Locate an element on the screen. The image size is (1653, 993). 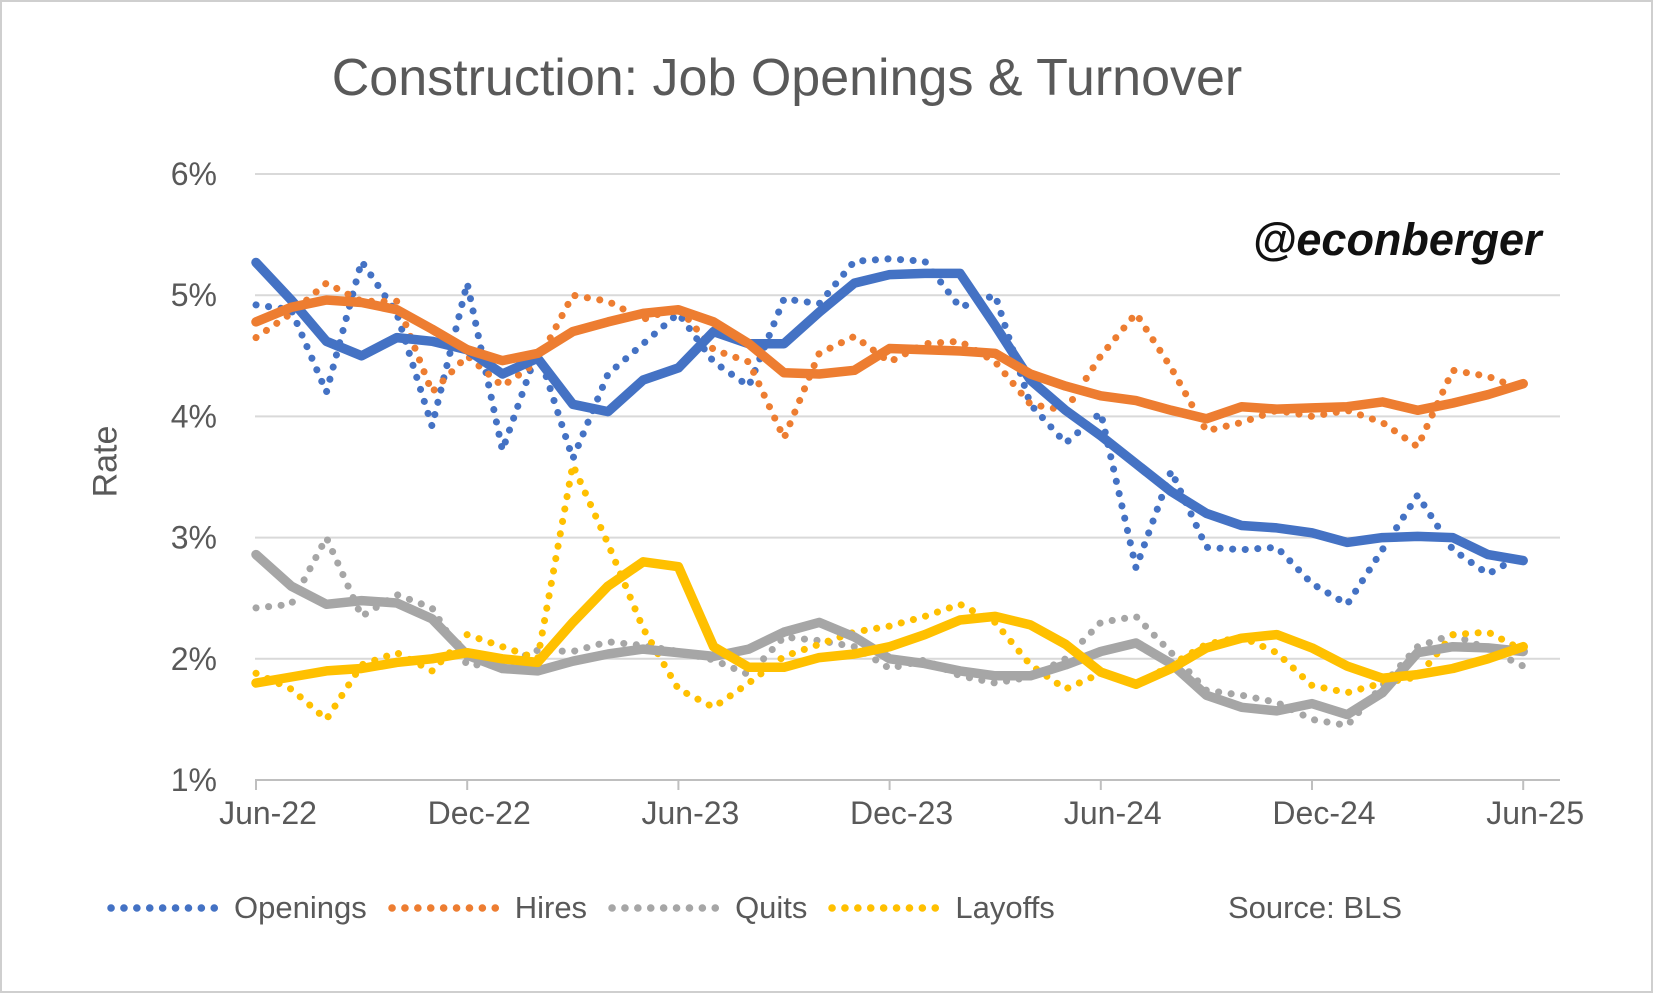
legend-marker-quits-icon is located at coordinates (666, 908).